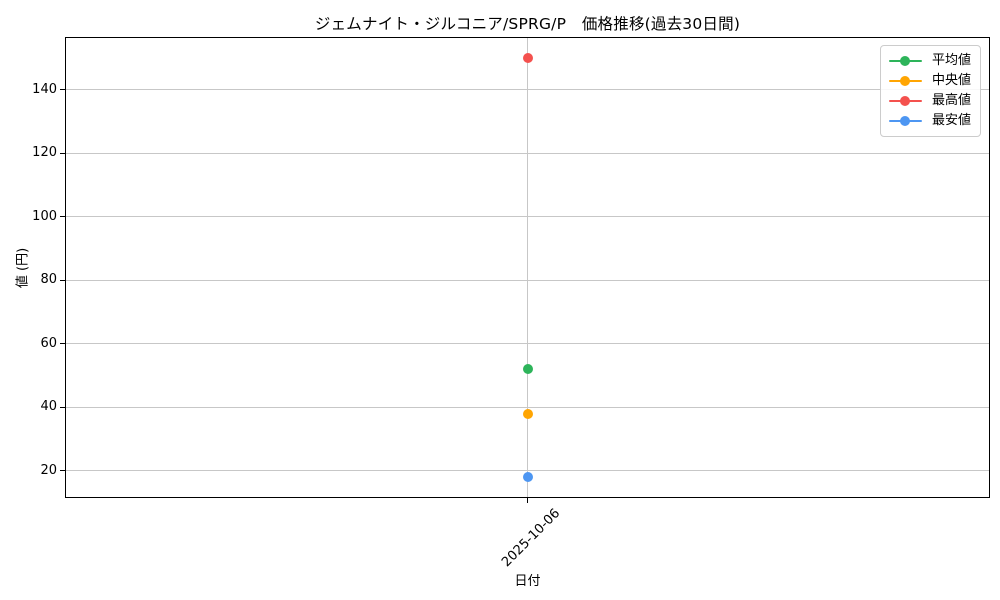 This screenshot has height=600, width=1000. I want to click on y-tick-label: 40, so click(48, 407).